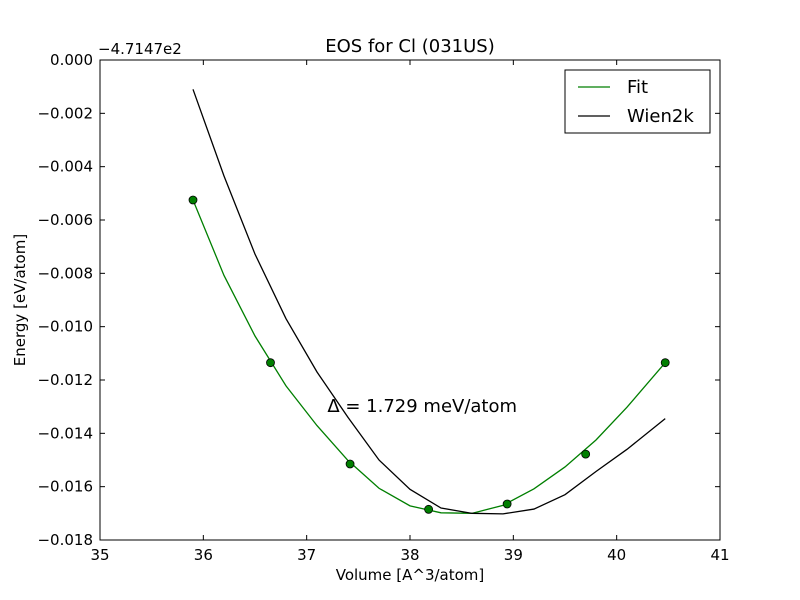 The image size is (800, 600). What do you see at coordinates (65, 487) in the screenshot?
I see `y-tick-label: −0.016` at bounding box center [65, 487].